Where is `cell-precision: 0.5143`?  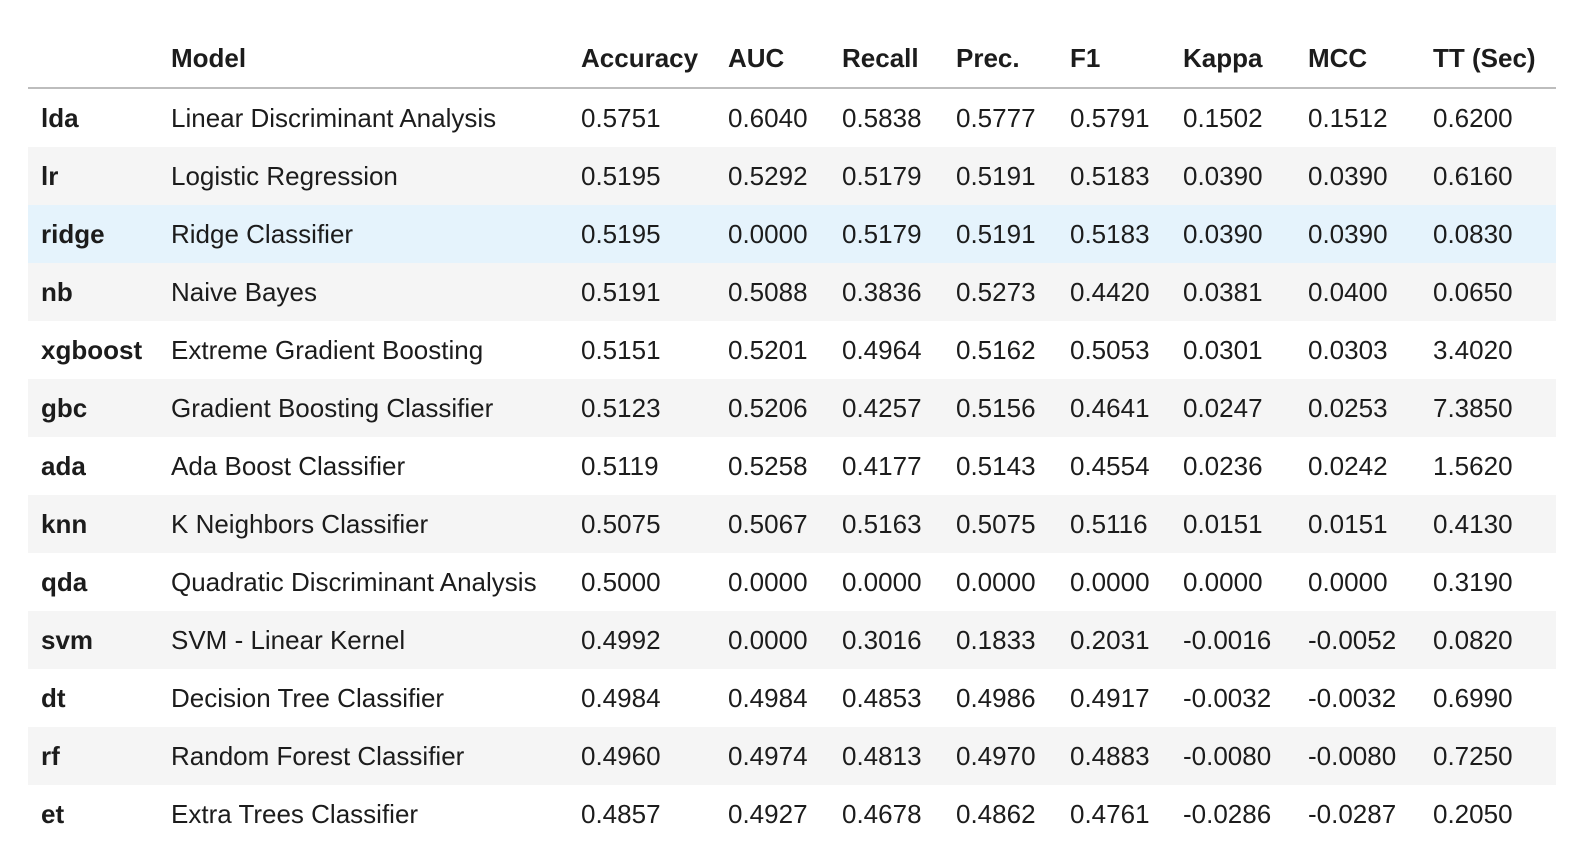 cell-precision: 0.5143 is located at coordinates (996, 465).